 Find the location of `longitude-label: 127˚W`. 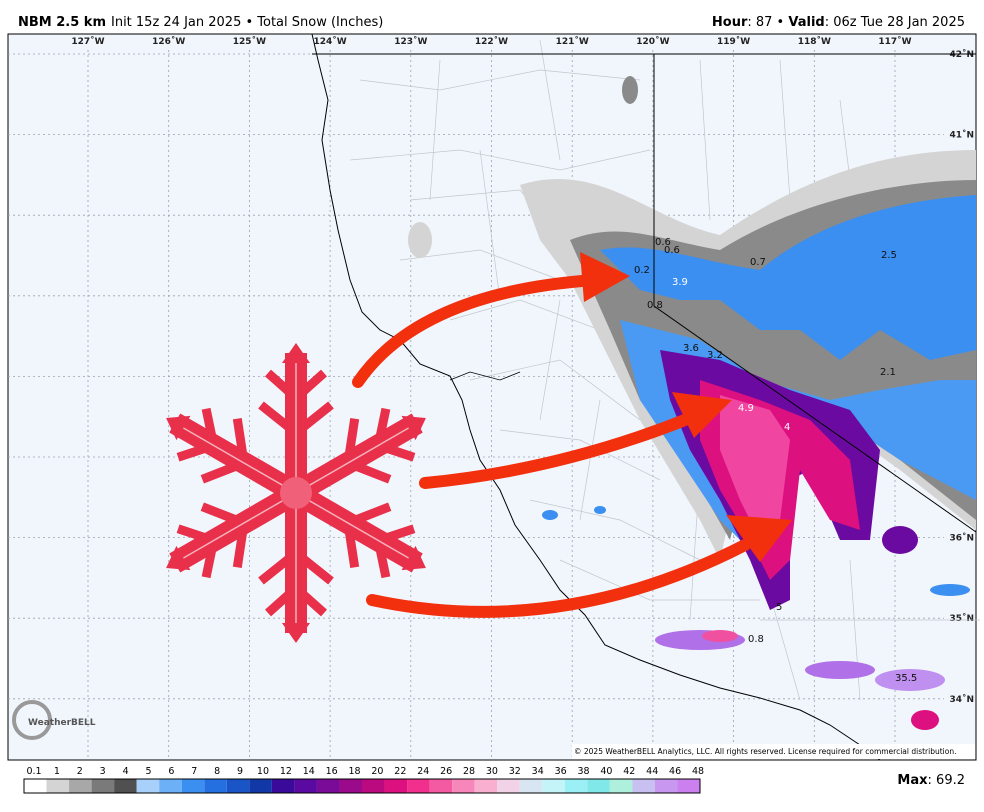

longitude-label: 127˚W is located at coordinates (87, 41).